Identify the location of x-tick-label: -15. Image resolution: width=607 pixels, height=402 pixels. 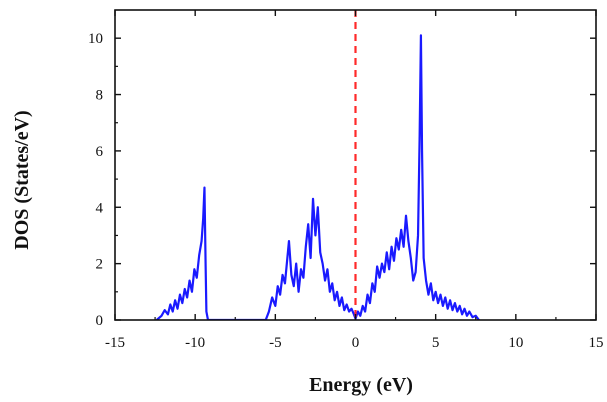
(115, 343).